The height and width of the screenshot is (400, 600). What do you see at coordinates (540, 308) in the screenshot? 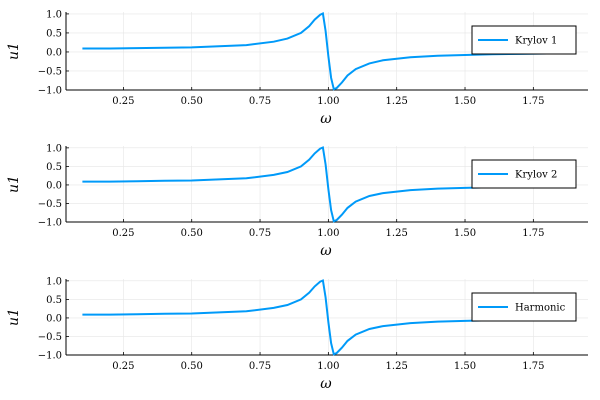
I see `legend-label: Harmonic` at bounding box center [540, 308].